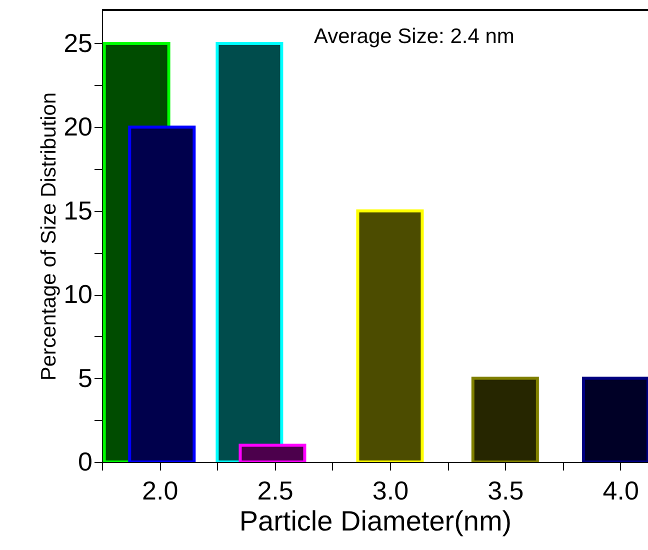  Describe the element at coordinates (78, 294) in the screenshot. I see `y-tick-label: 10` at that location.